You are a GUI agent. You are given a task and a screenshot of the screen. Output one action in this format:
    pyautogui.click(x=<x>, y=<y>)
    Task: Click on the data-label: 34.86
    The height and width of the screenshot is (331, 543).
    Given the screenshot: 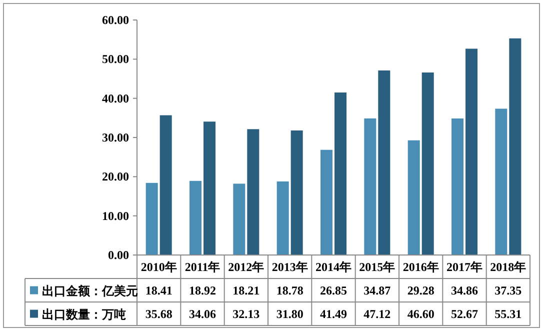 What is the action you would take?
    pyautogui.click(x=464, y=290)
    